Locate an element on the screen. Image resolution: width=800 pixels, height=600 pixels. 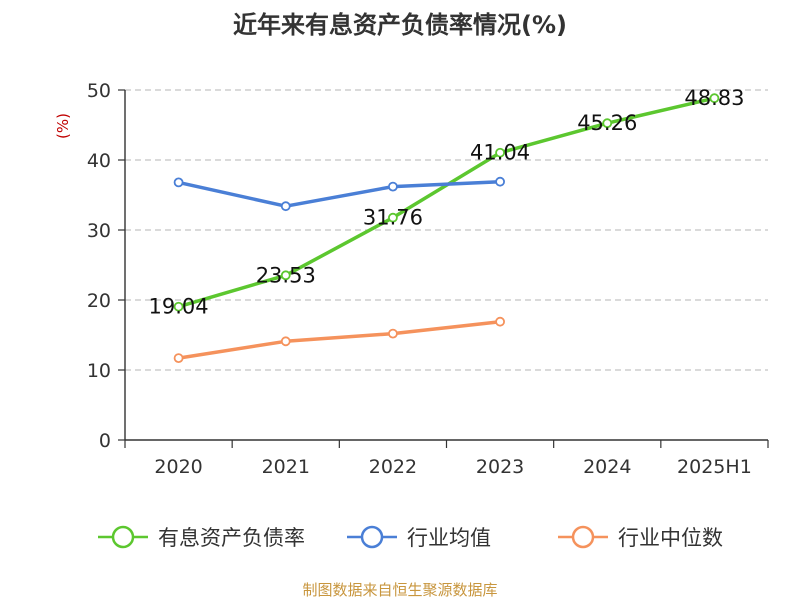
y-tick-label-50: 50 is located at coordinates (99, 91).